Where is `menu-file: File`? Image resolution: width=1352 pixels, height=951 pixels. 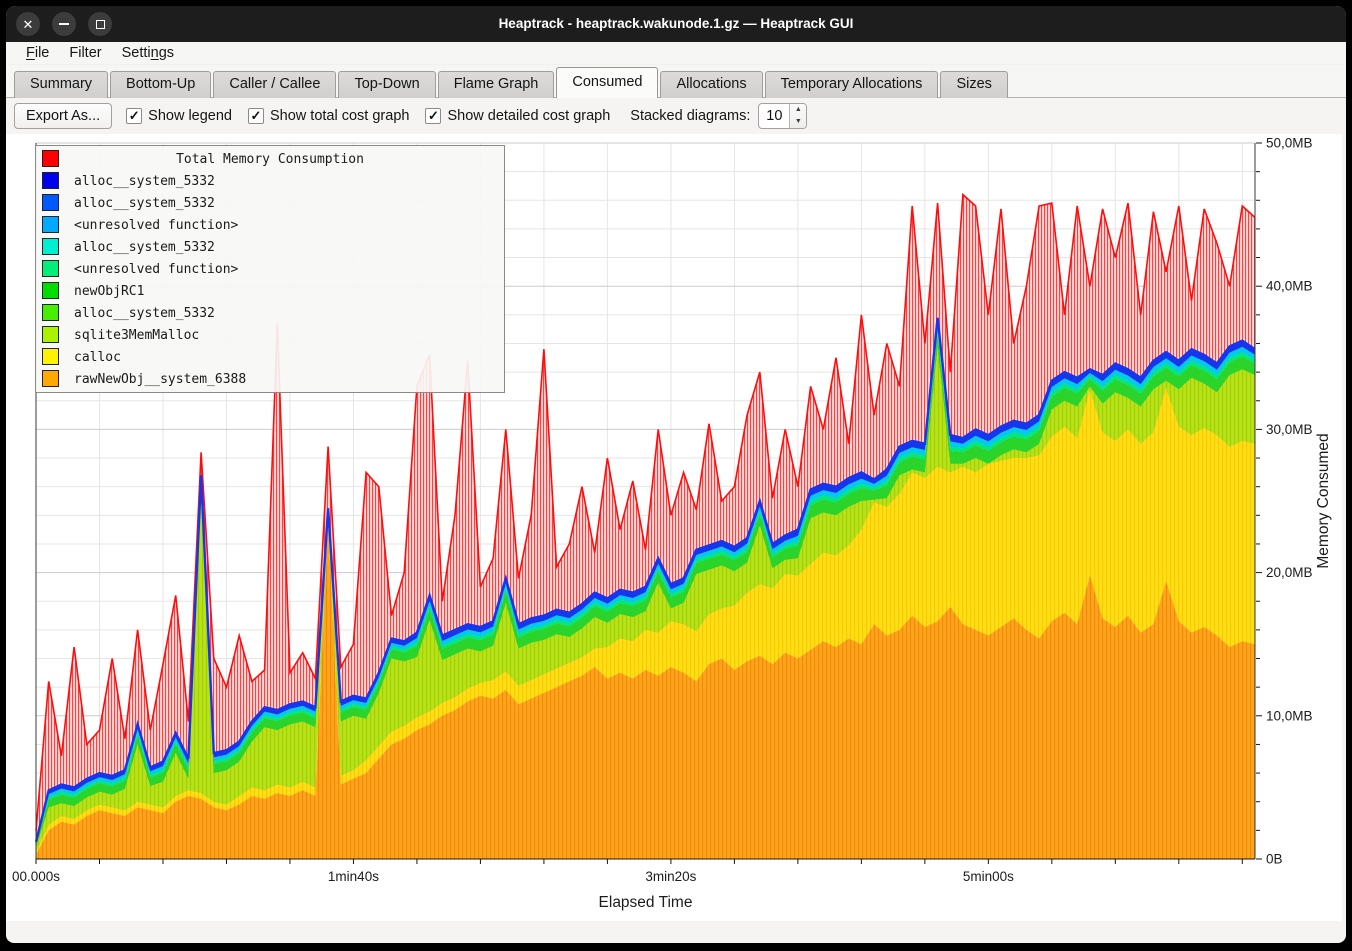
menu-file: File is located at coordinates (38, 53).